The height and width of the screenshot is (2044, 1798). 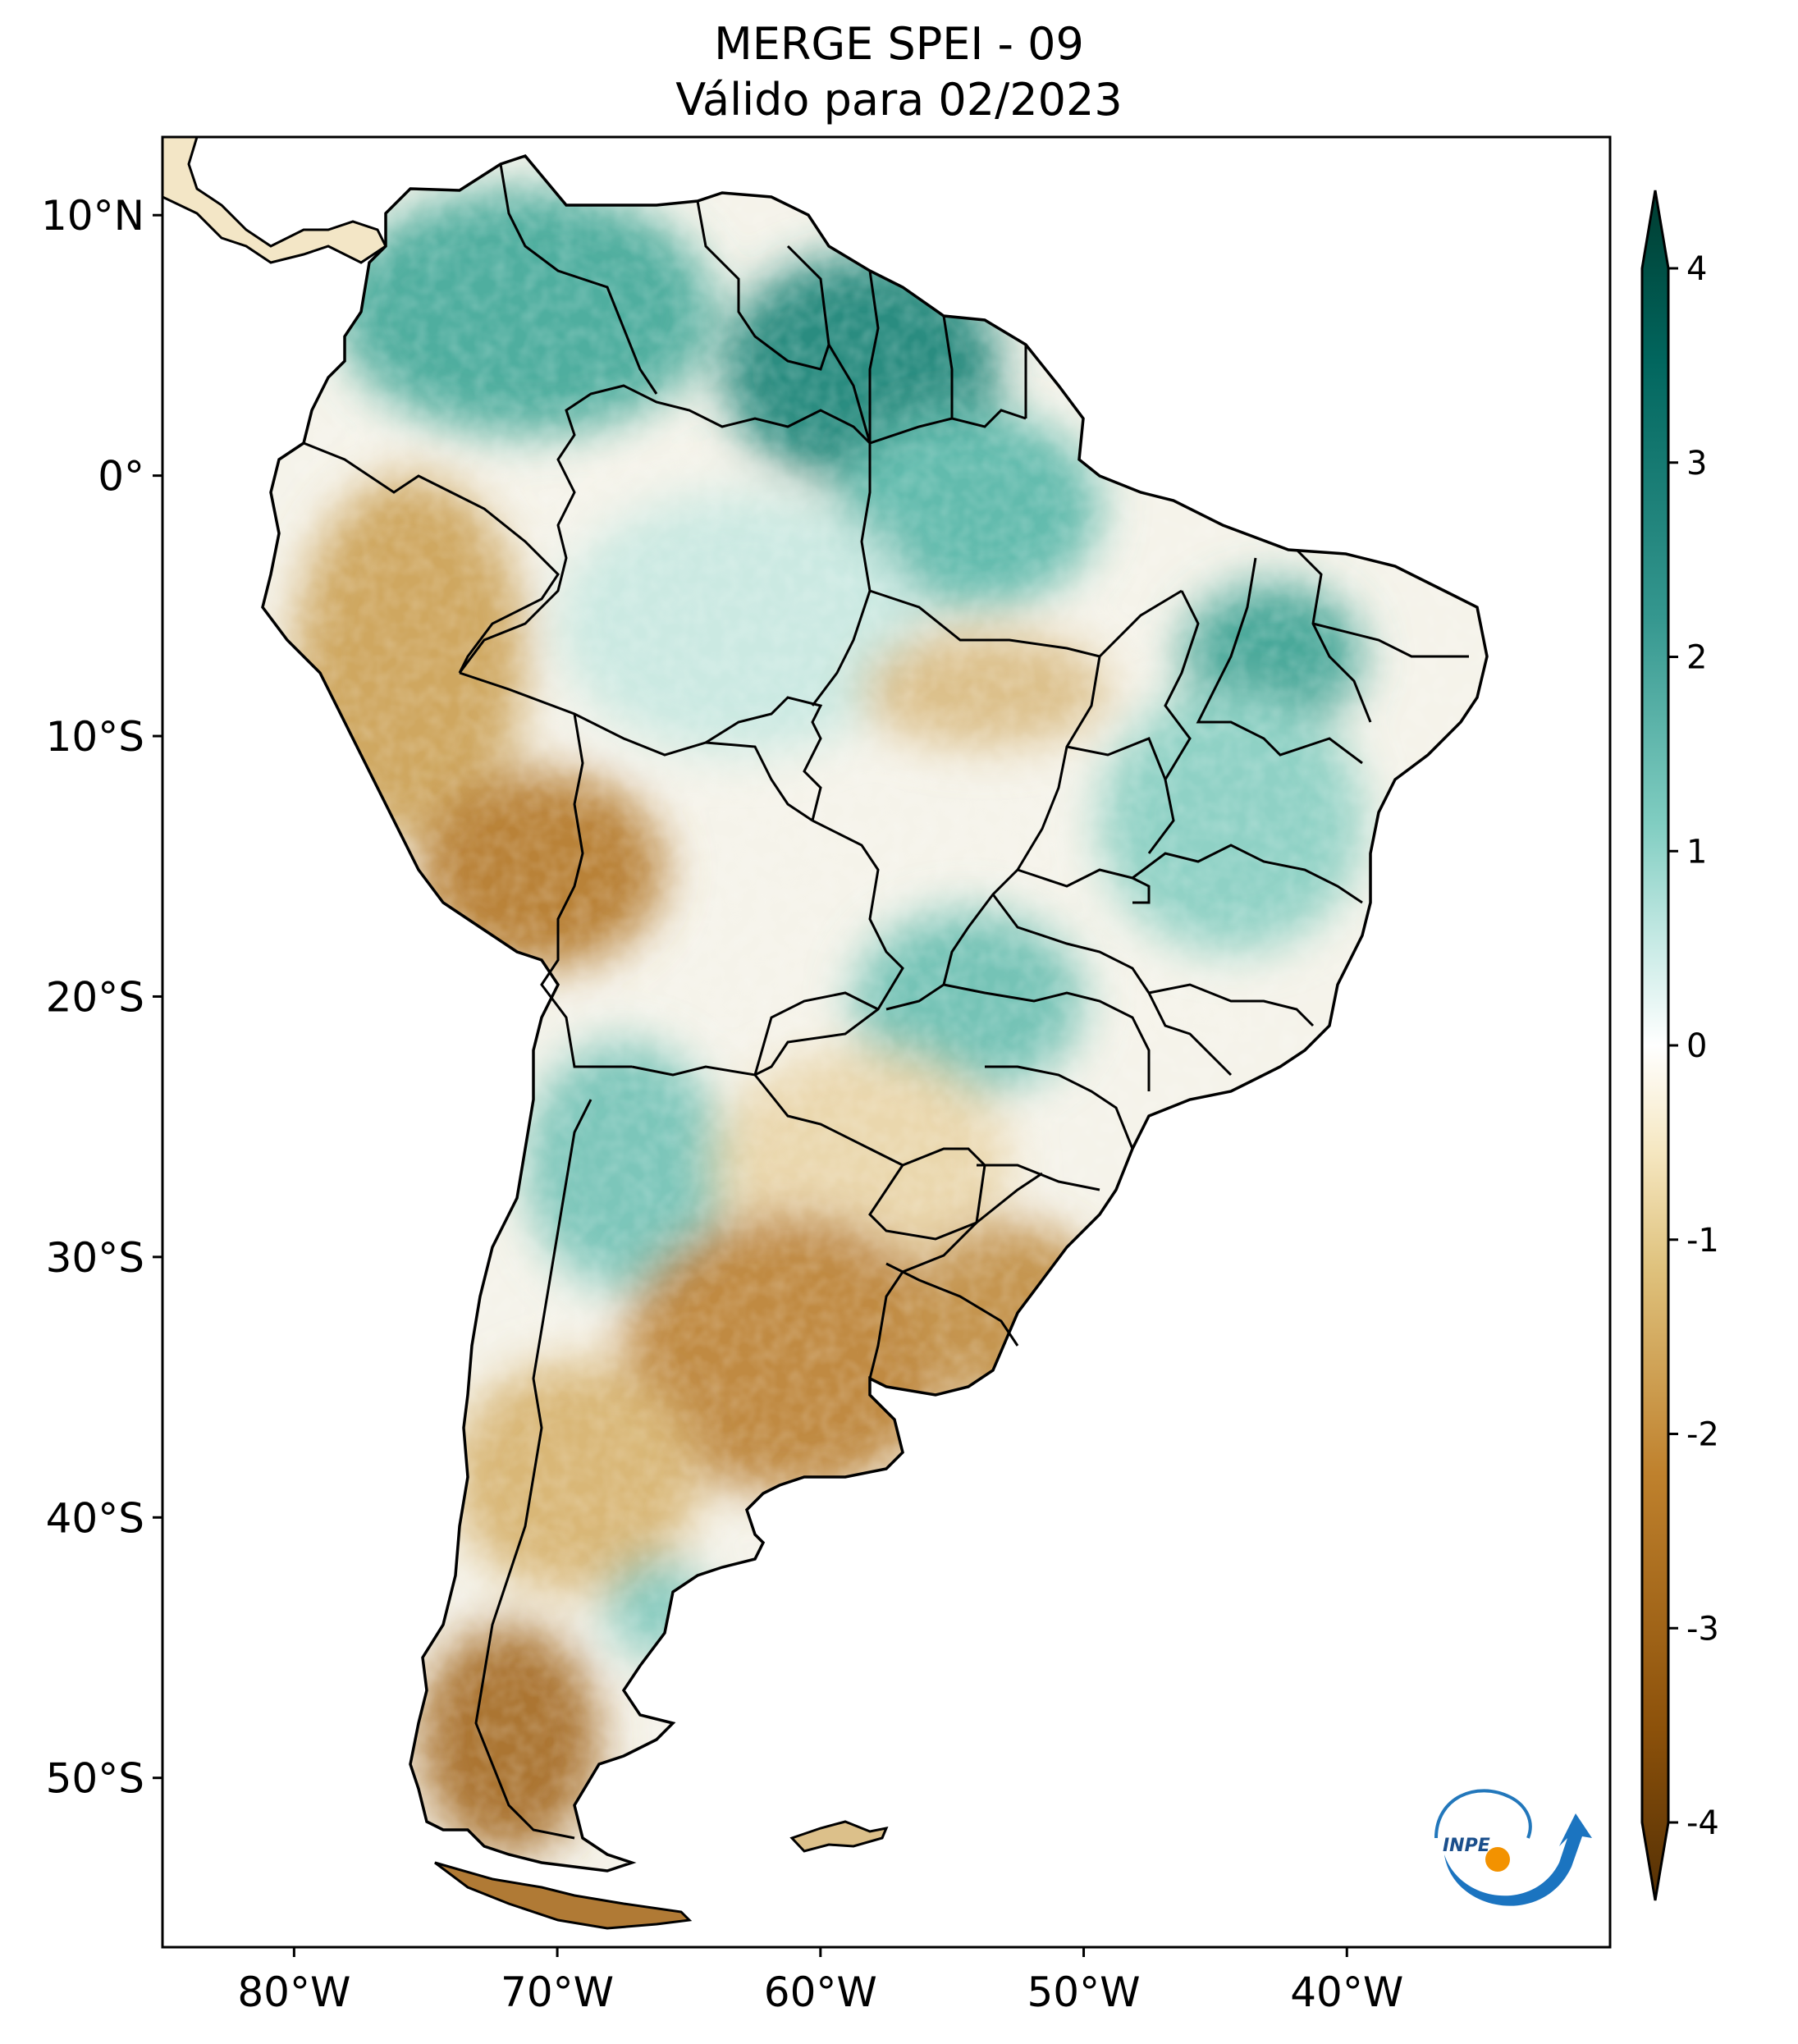 I want to click on lat-tick-label: 10°S, so click(x=95, y=737).